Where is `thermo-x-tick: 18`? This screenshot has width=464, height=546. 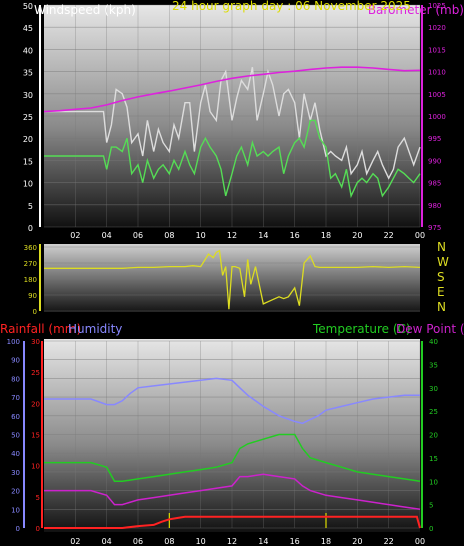
thermo-x-tick: 18 is located at coordinates (326, 541).